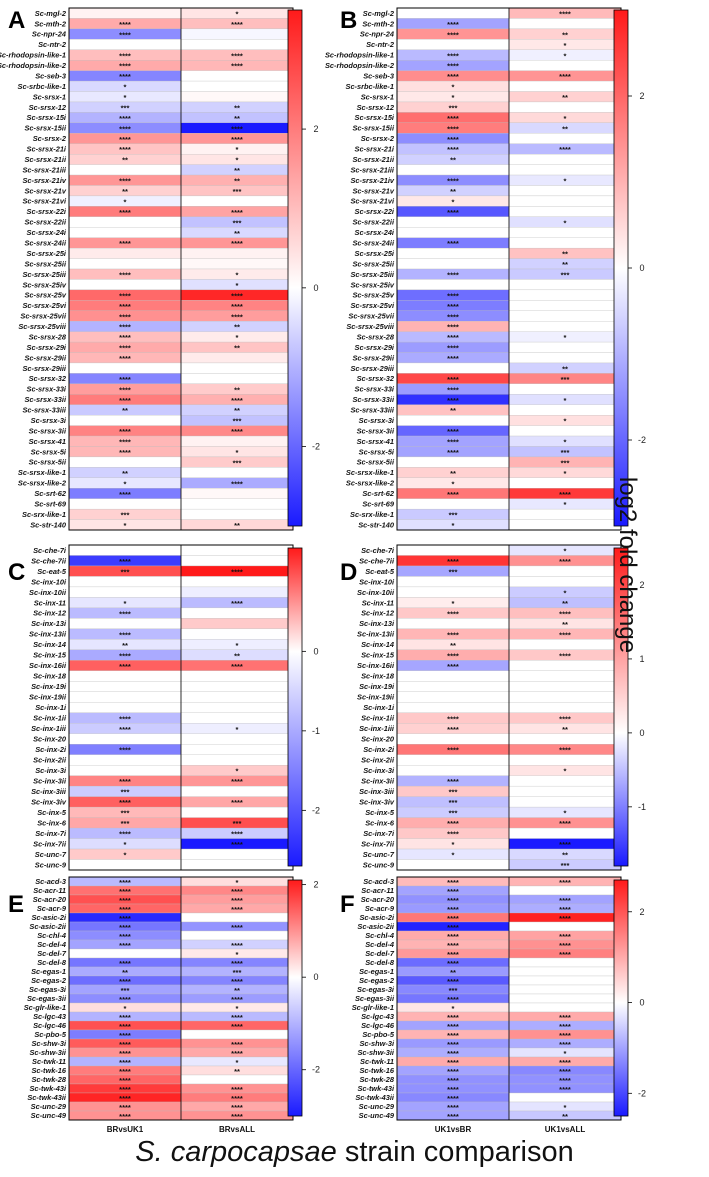  Describe the element at coordinates (565, 1129) in the screenshot. I see `column-label: UK1vsALL` at that location.